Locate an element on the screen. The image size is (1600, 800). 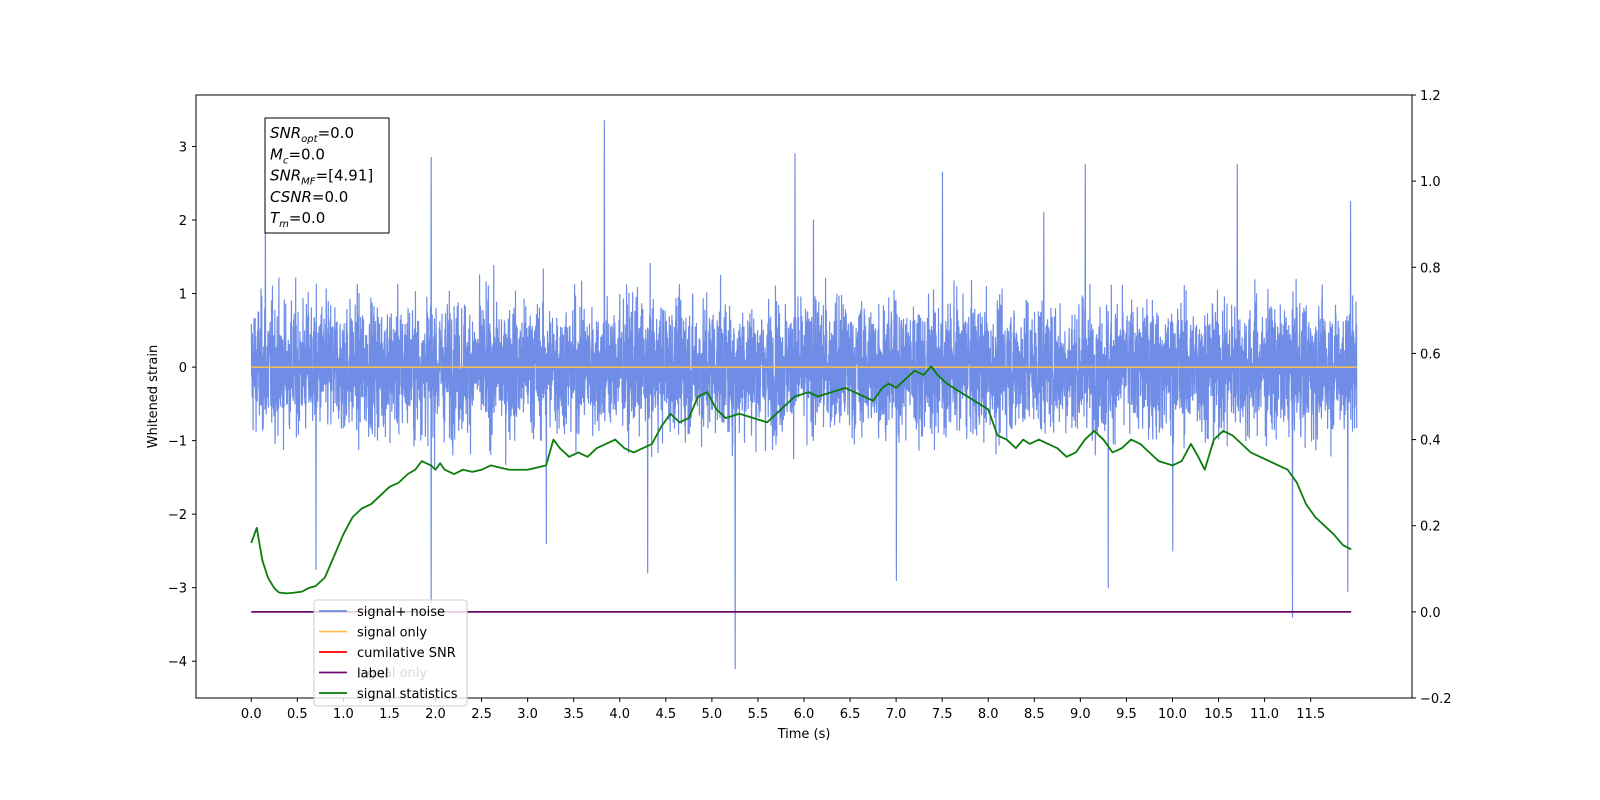
x-tick-label: 11.5 is located at coordinates (1310, 714).